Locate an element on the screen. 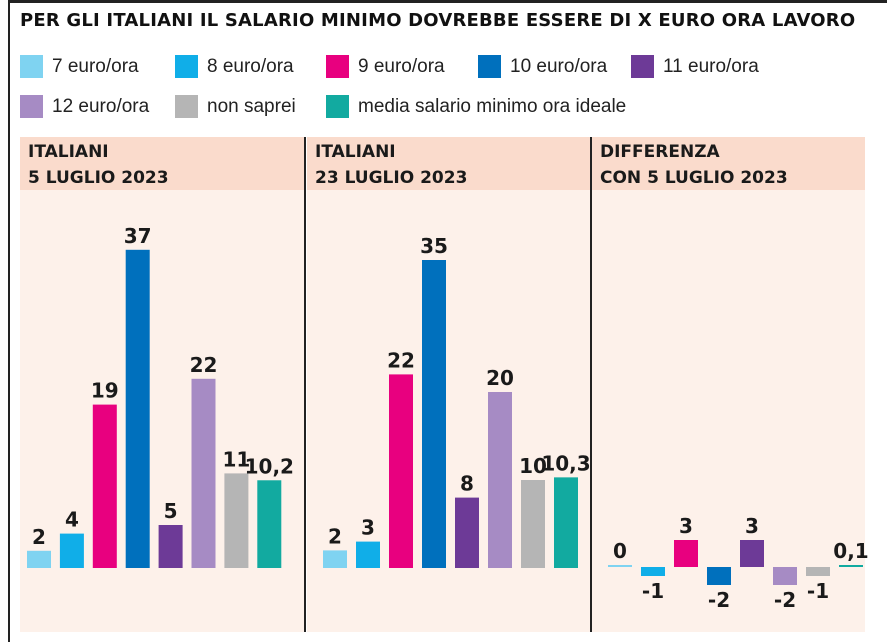  bar-value-label-panel2-4: 8 is located at coordinates (467, 484).